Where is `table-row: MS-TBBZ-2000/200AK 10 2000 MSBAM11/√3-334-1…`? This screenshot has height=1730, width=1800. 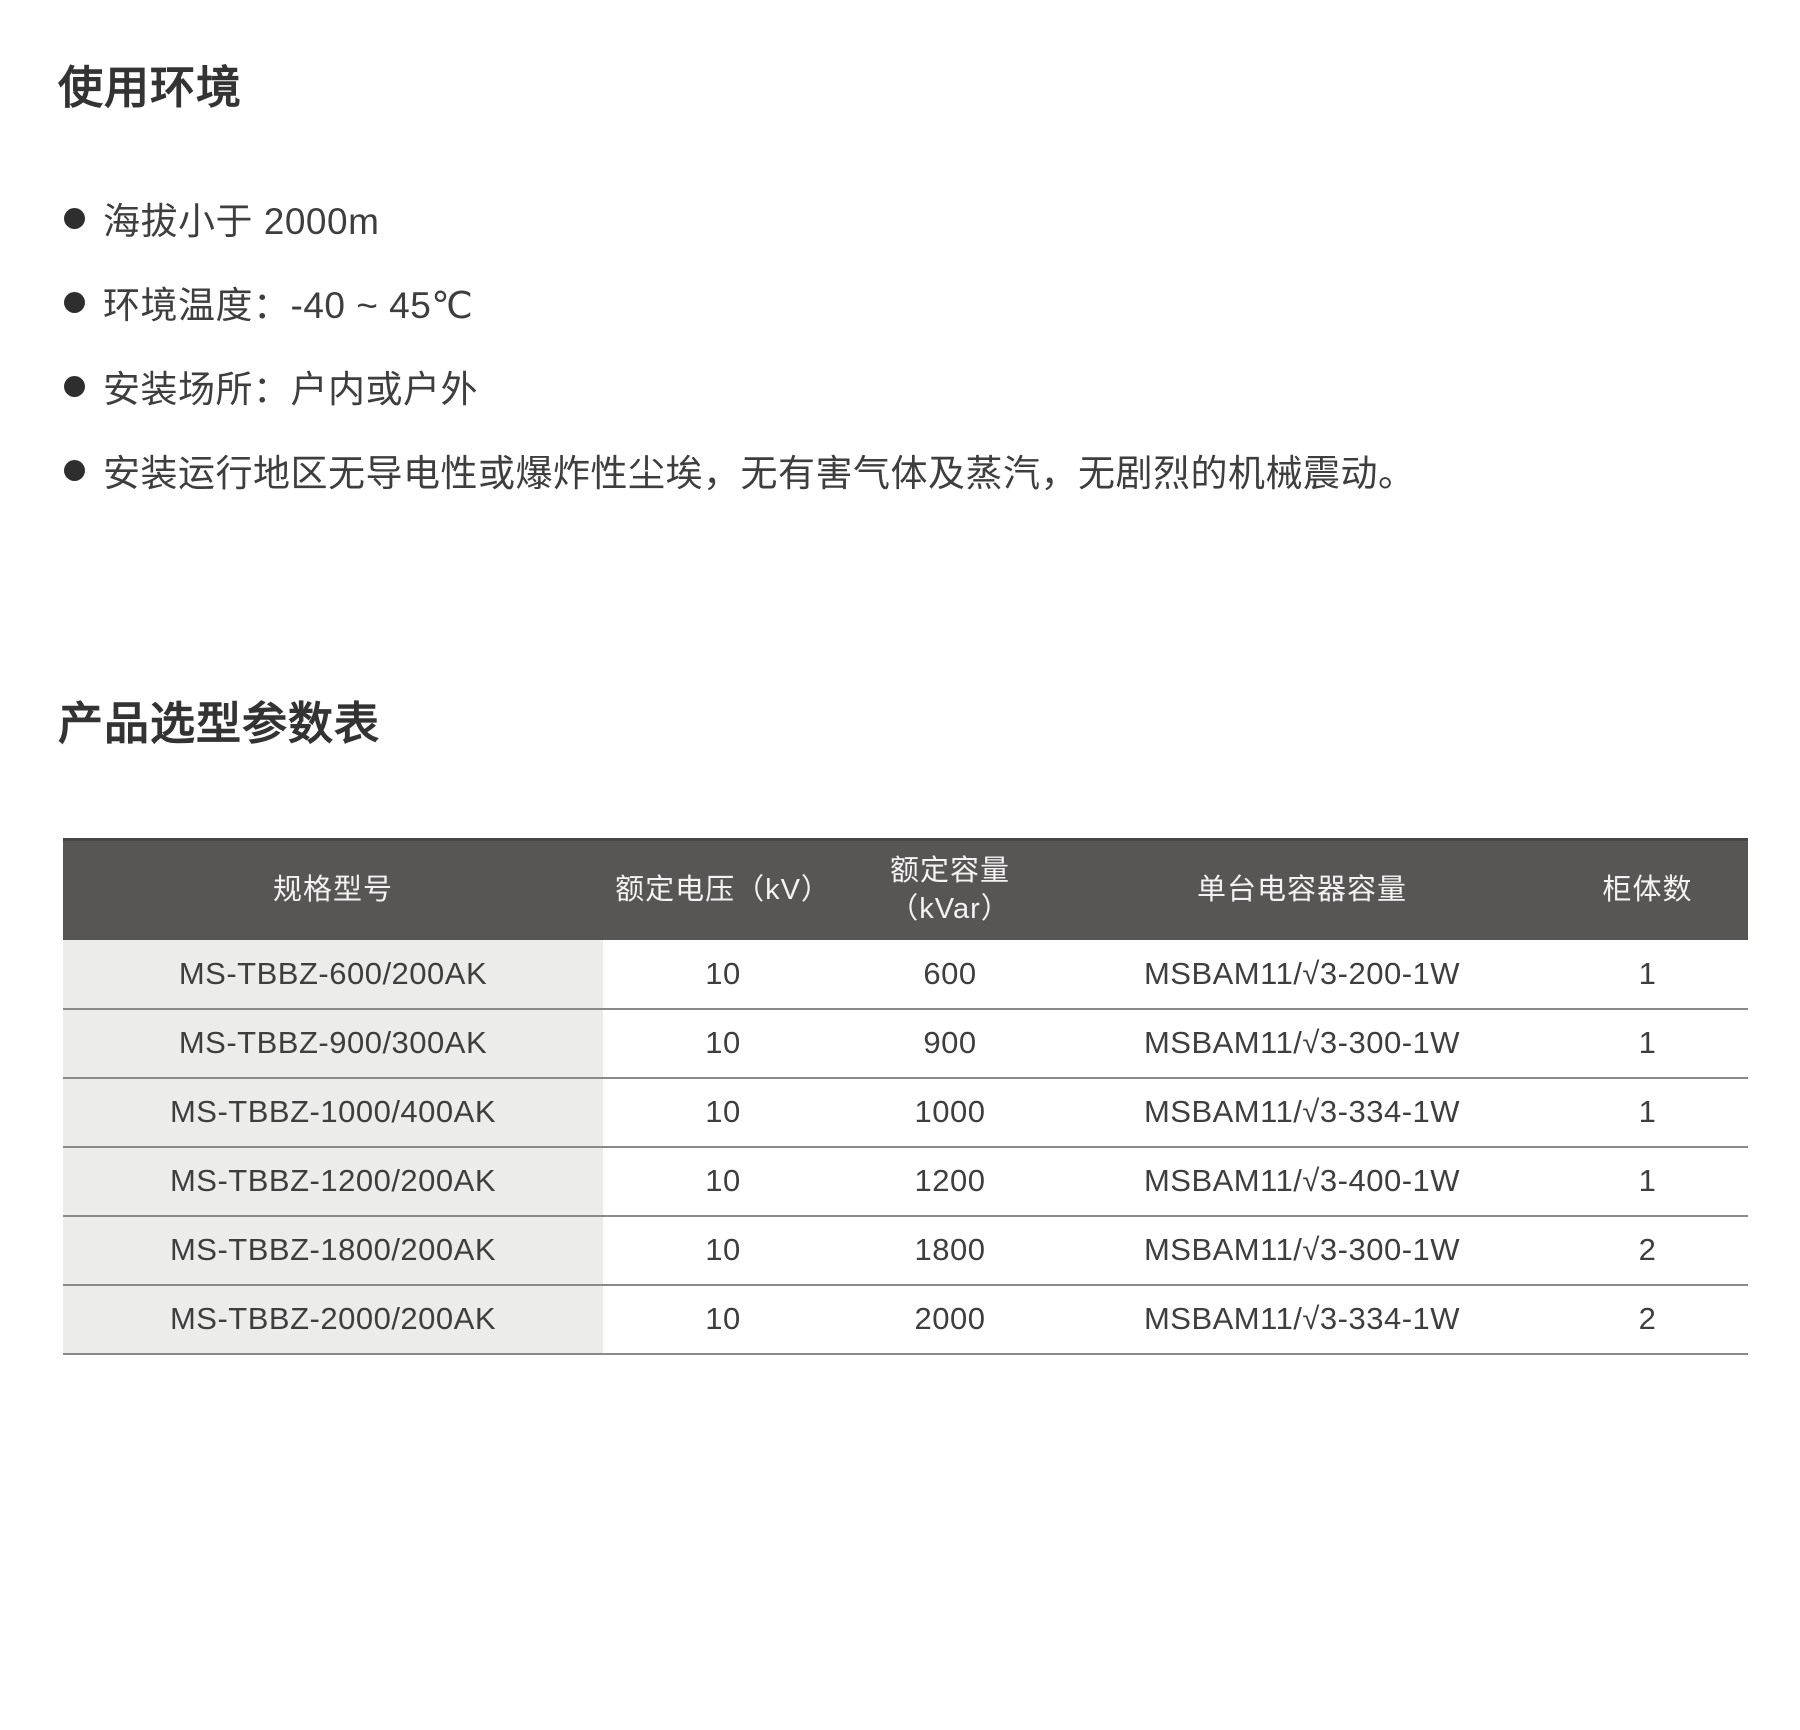 table-row: MS-TBBZ-2000/200AK 10 2000 MSBAM11/√3-334-1… is located at coordinates (905, 1319).